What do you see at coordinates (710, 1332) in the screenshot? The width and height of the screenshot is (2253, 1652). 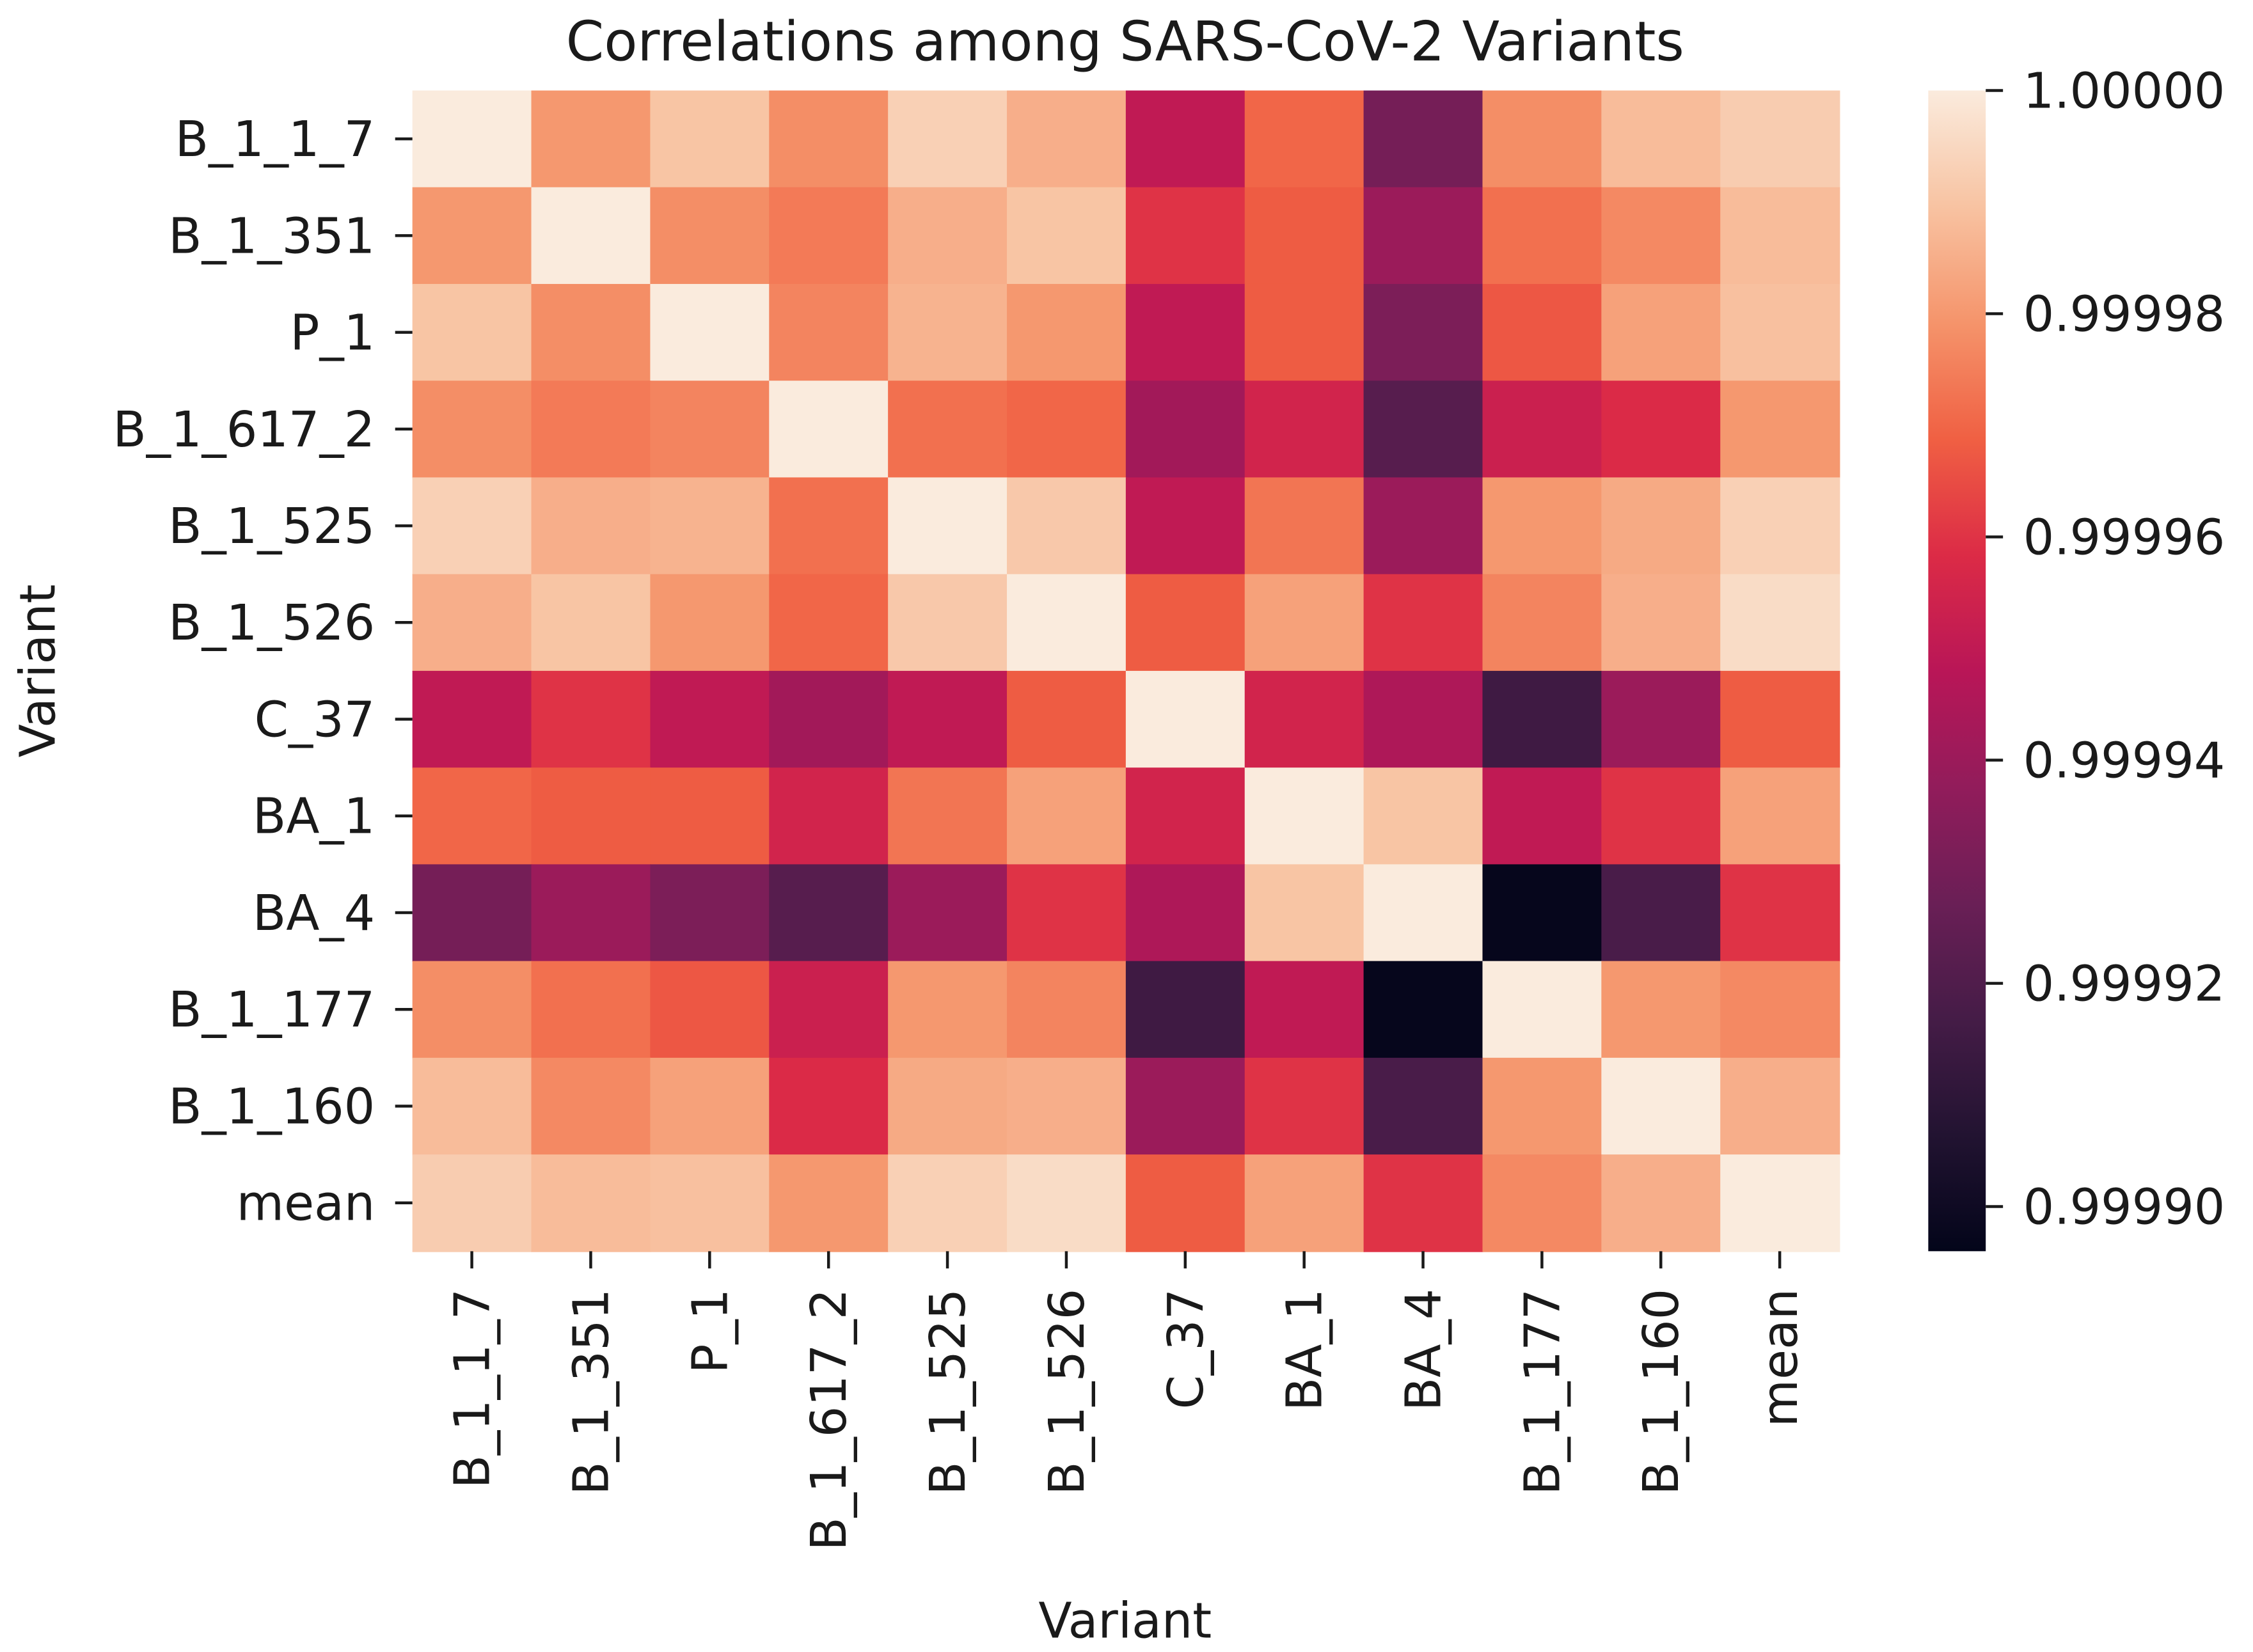 I see `x-tick-label: P_1` at bounding box center [710, 1332].